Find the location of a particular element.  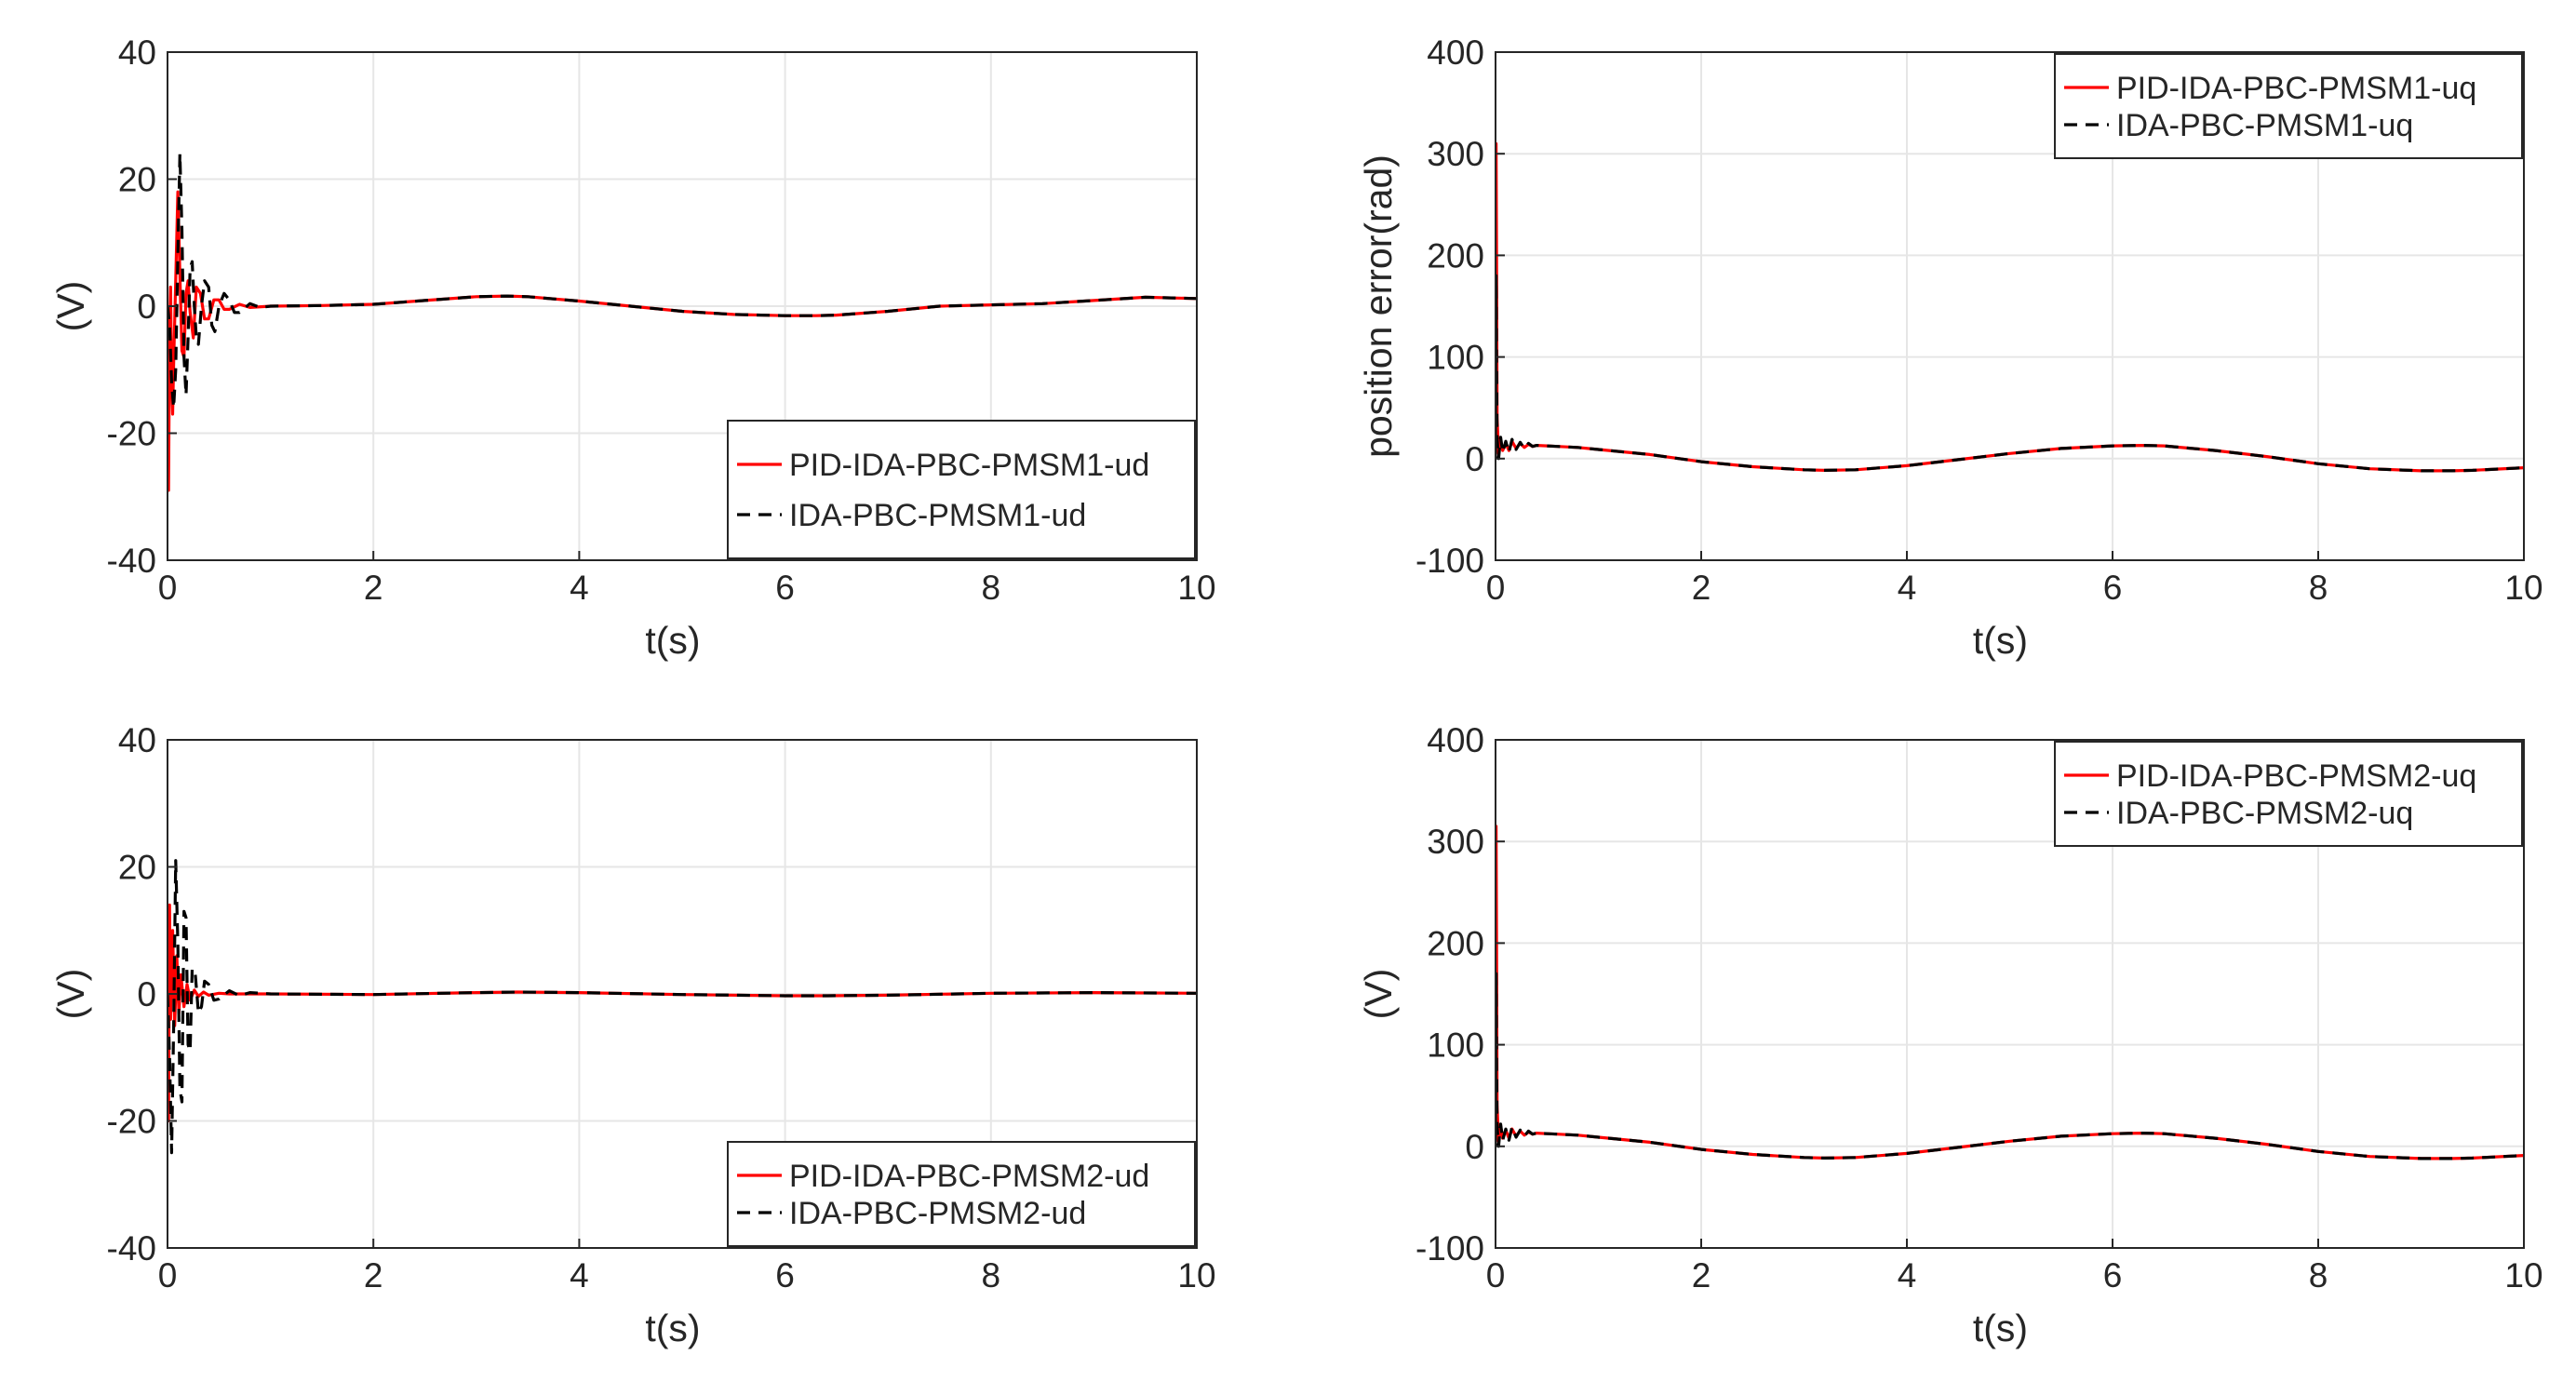

legend: PID-IDA-PBC-PMSM1-ud IDA-PBC-PMSM1-ud is located at coordinates (961, 489).